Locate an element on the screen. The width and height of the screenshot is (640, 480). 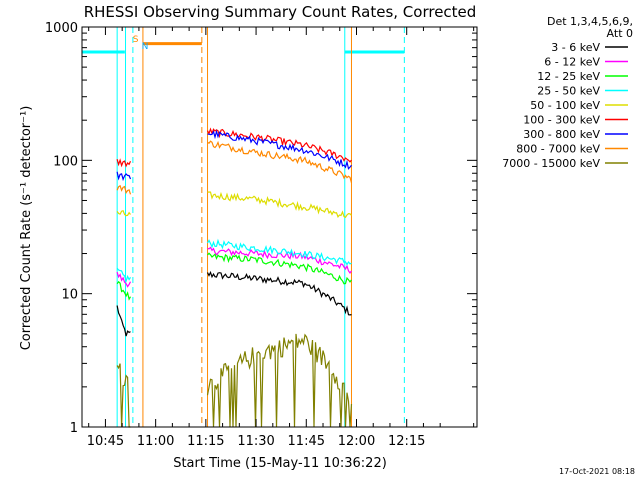
x-tick-label-6: 12:15 is located at coordinates (406, 441).